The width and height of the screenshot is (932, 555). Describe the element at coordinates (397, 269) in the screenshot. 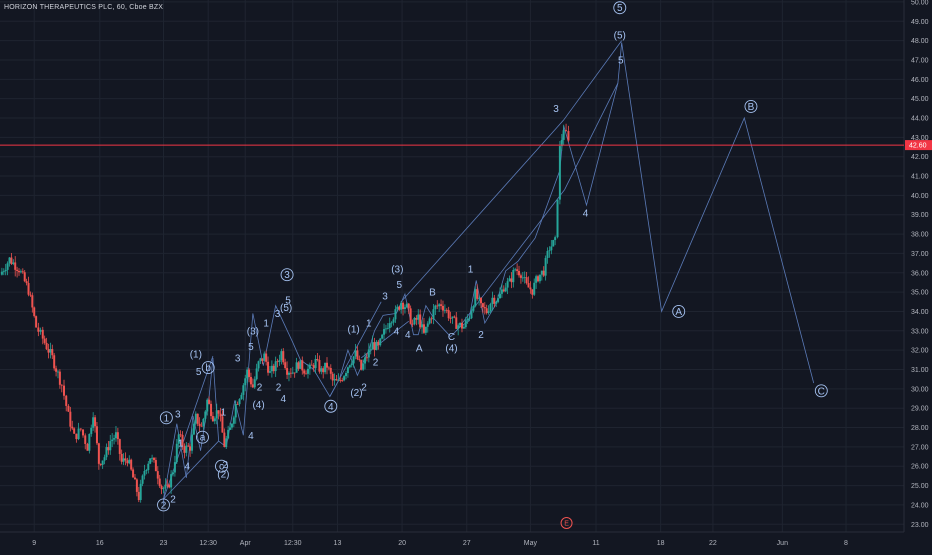

I see `wave-label: (3)` at that location.